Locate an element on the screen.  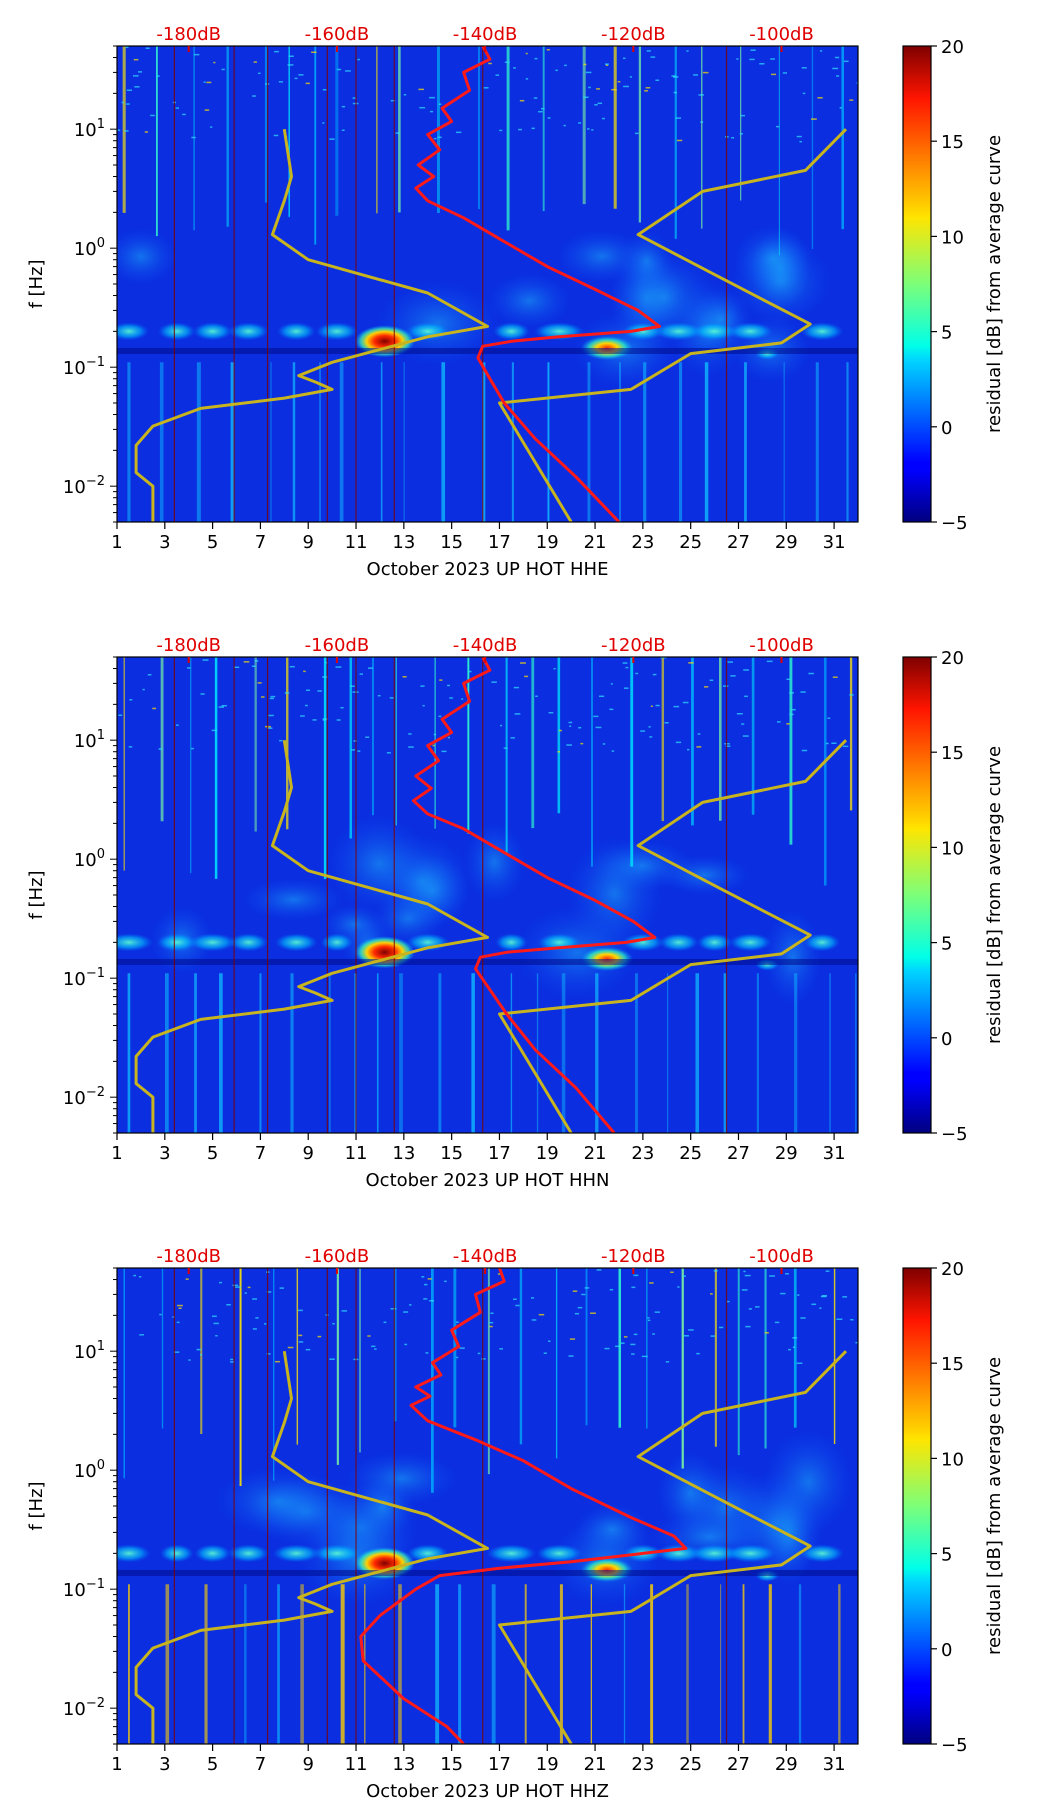
x-tick-label: 23 is located at coordinates (642, 542).